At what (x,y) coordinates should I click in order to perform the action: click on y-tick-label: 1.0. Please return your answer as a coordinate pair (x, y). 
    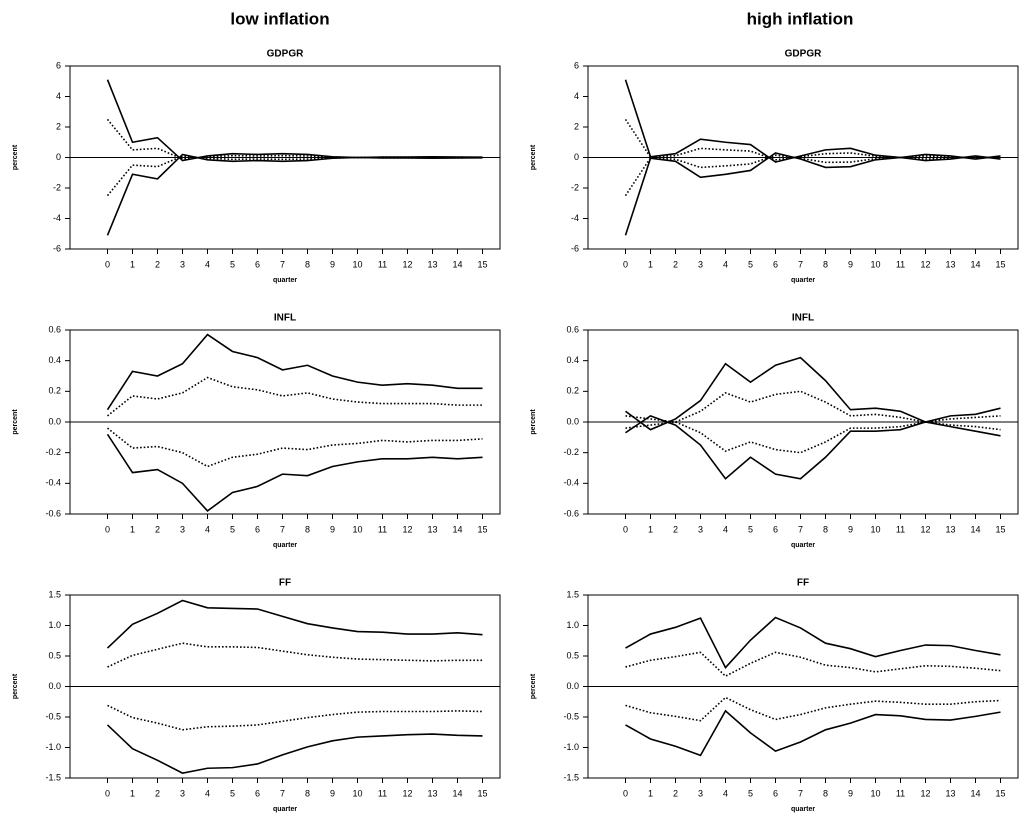
    Looking at the image, I should click on (572, 625).